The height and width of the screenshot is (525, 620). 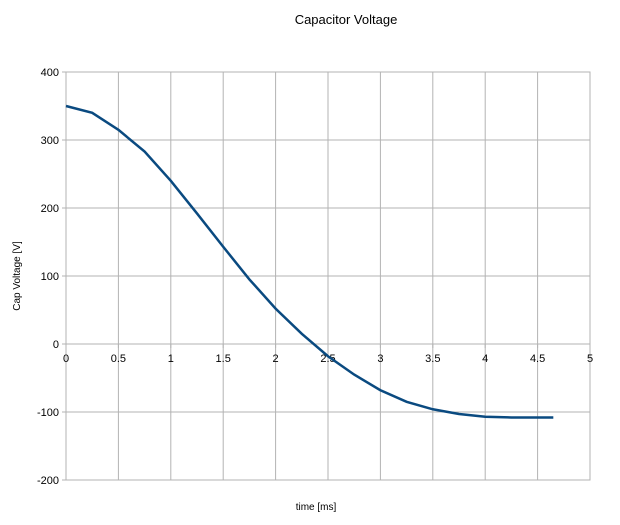 What do you see at coordinates (50, 141) in the screenshot?
I see `y-tick-label: 300` at bounding box center [50, 141].